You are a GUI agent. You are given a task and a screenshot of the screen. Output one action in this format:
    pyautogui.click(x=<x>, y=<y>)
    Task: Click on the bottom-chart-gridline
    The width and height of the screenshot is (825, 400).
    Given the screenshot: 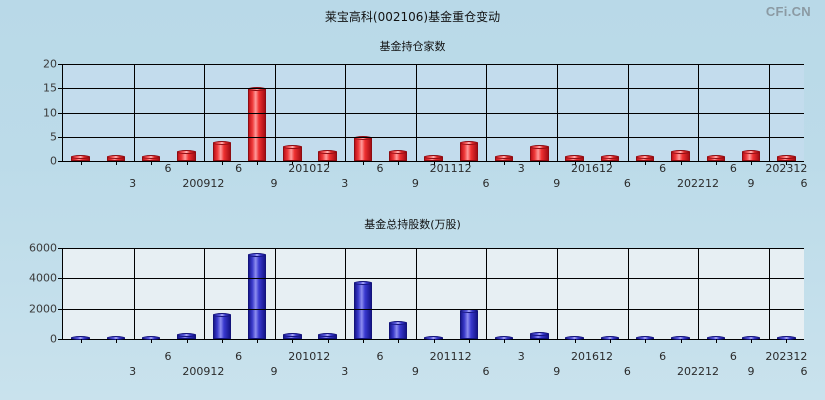 What is the action you would take?
    pyautogui.click(x=433, y=309)
    